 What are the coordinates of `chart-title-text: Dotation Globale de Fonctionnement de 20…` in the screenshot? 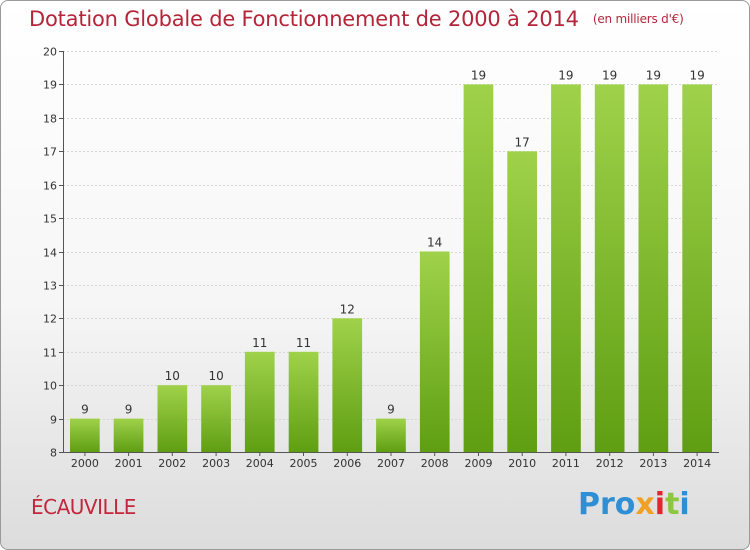 It's located at (304, 19).